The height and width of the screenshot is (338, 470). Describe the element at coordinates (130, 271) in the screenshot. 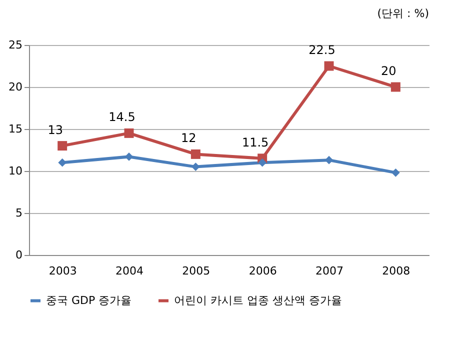

I see `x-tick-label: 2004` at that location.